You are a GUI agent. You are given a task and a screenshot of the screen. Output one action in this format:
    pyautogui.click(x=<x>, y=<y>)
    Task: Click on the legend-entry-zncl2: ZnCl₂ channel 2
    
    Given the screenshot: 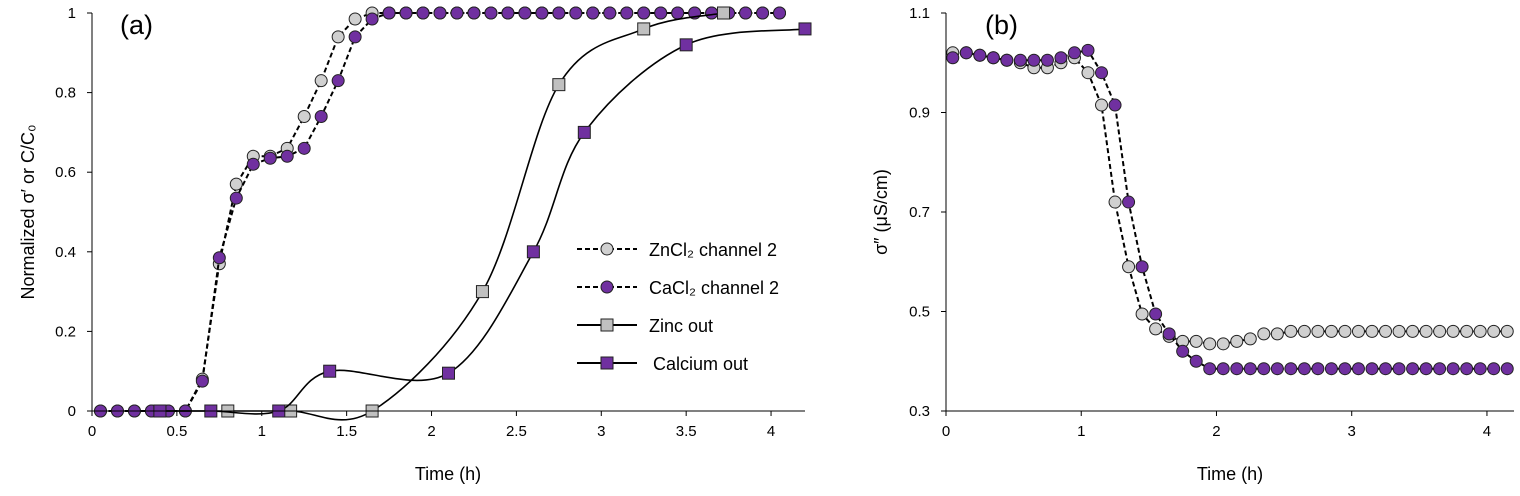 What is the action you would take?
    pyautogui.click(x=677, y=250)
    